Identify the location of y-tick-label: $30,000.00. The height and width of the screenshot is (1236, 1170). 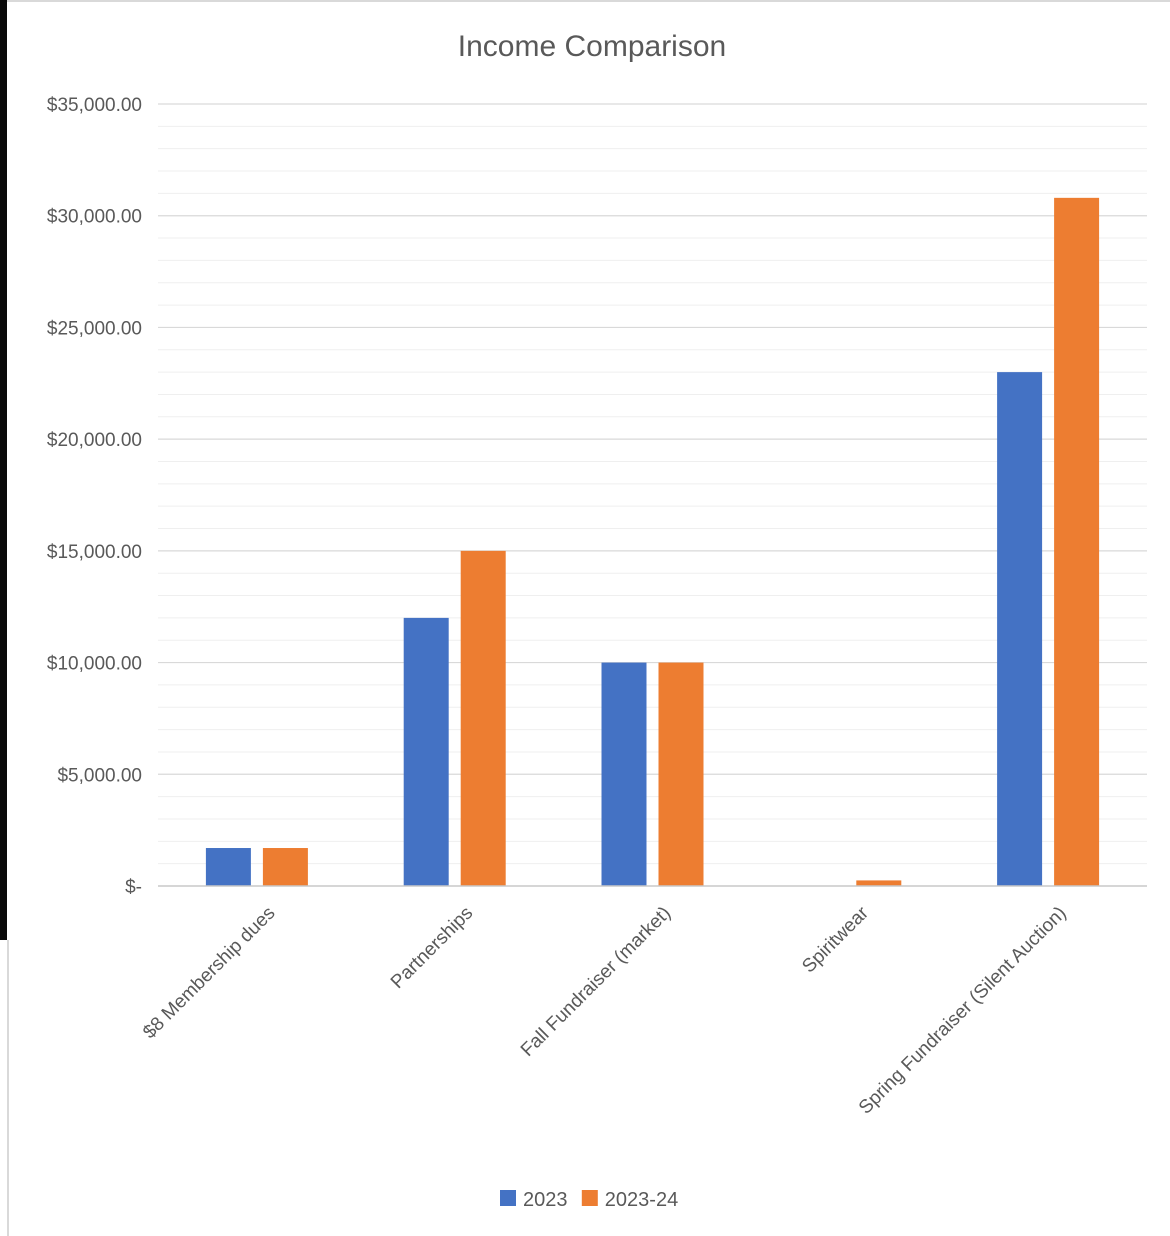
(94, 217).